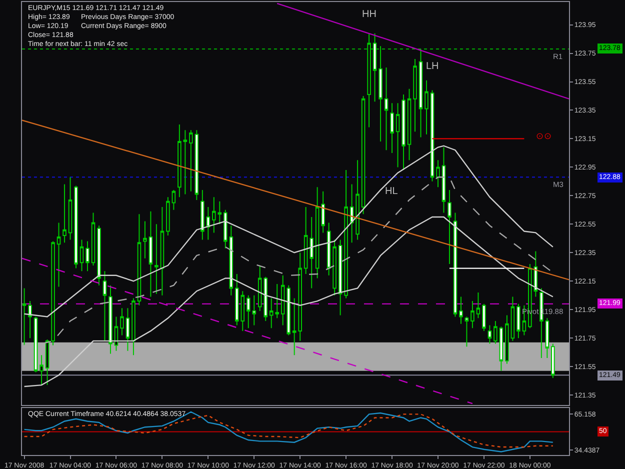 The width and height of the screenshot is (625, 469). Describe the element at coordinates (391, 191) in the screenshot. I see `annotation: HL` at that location.